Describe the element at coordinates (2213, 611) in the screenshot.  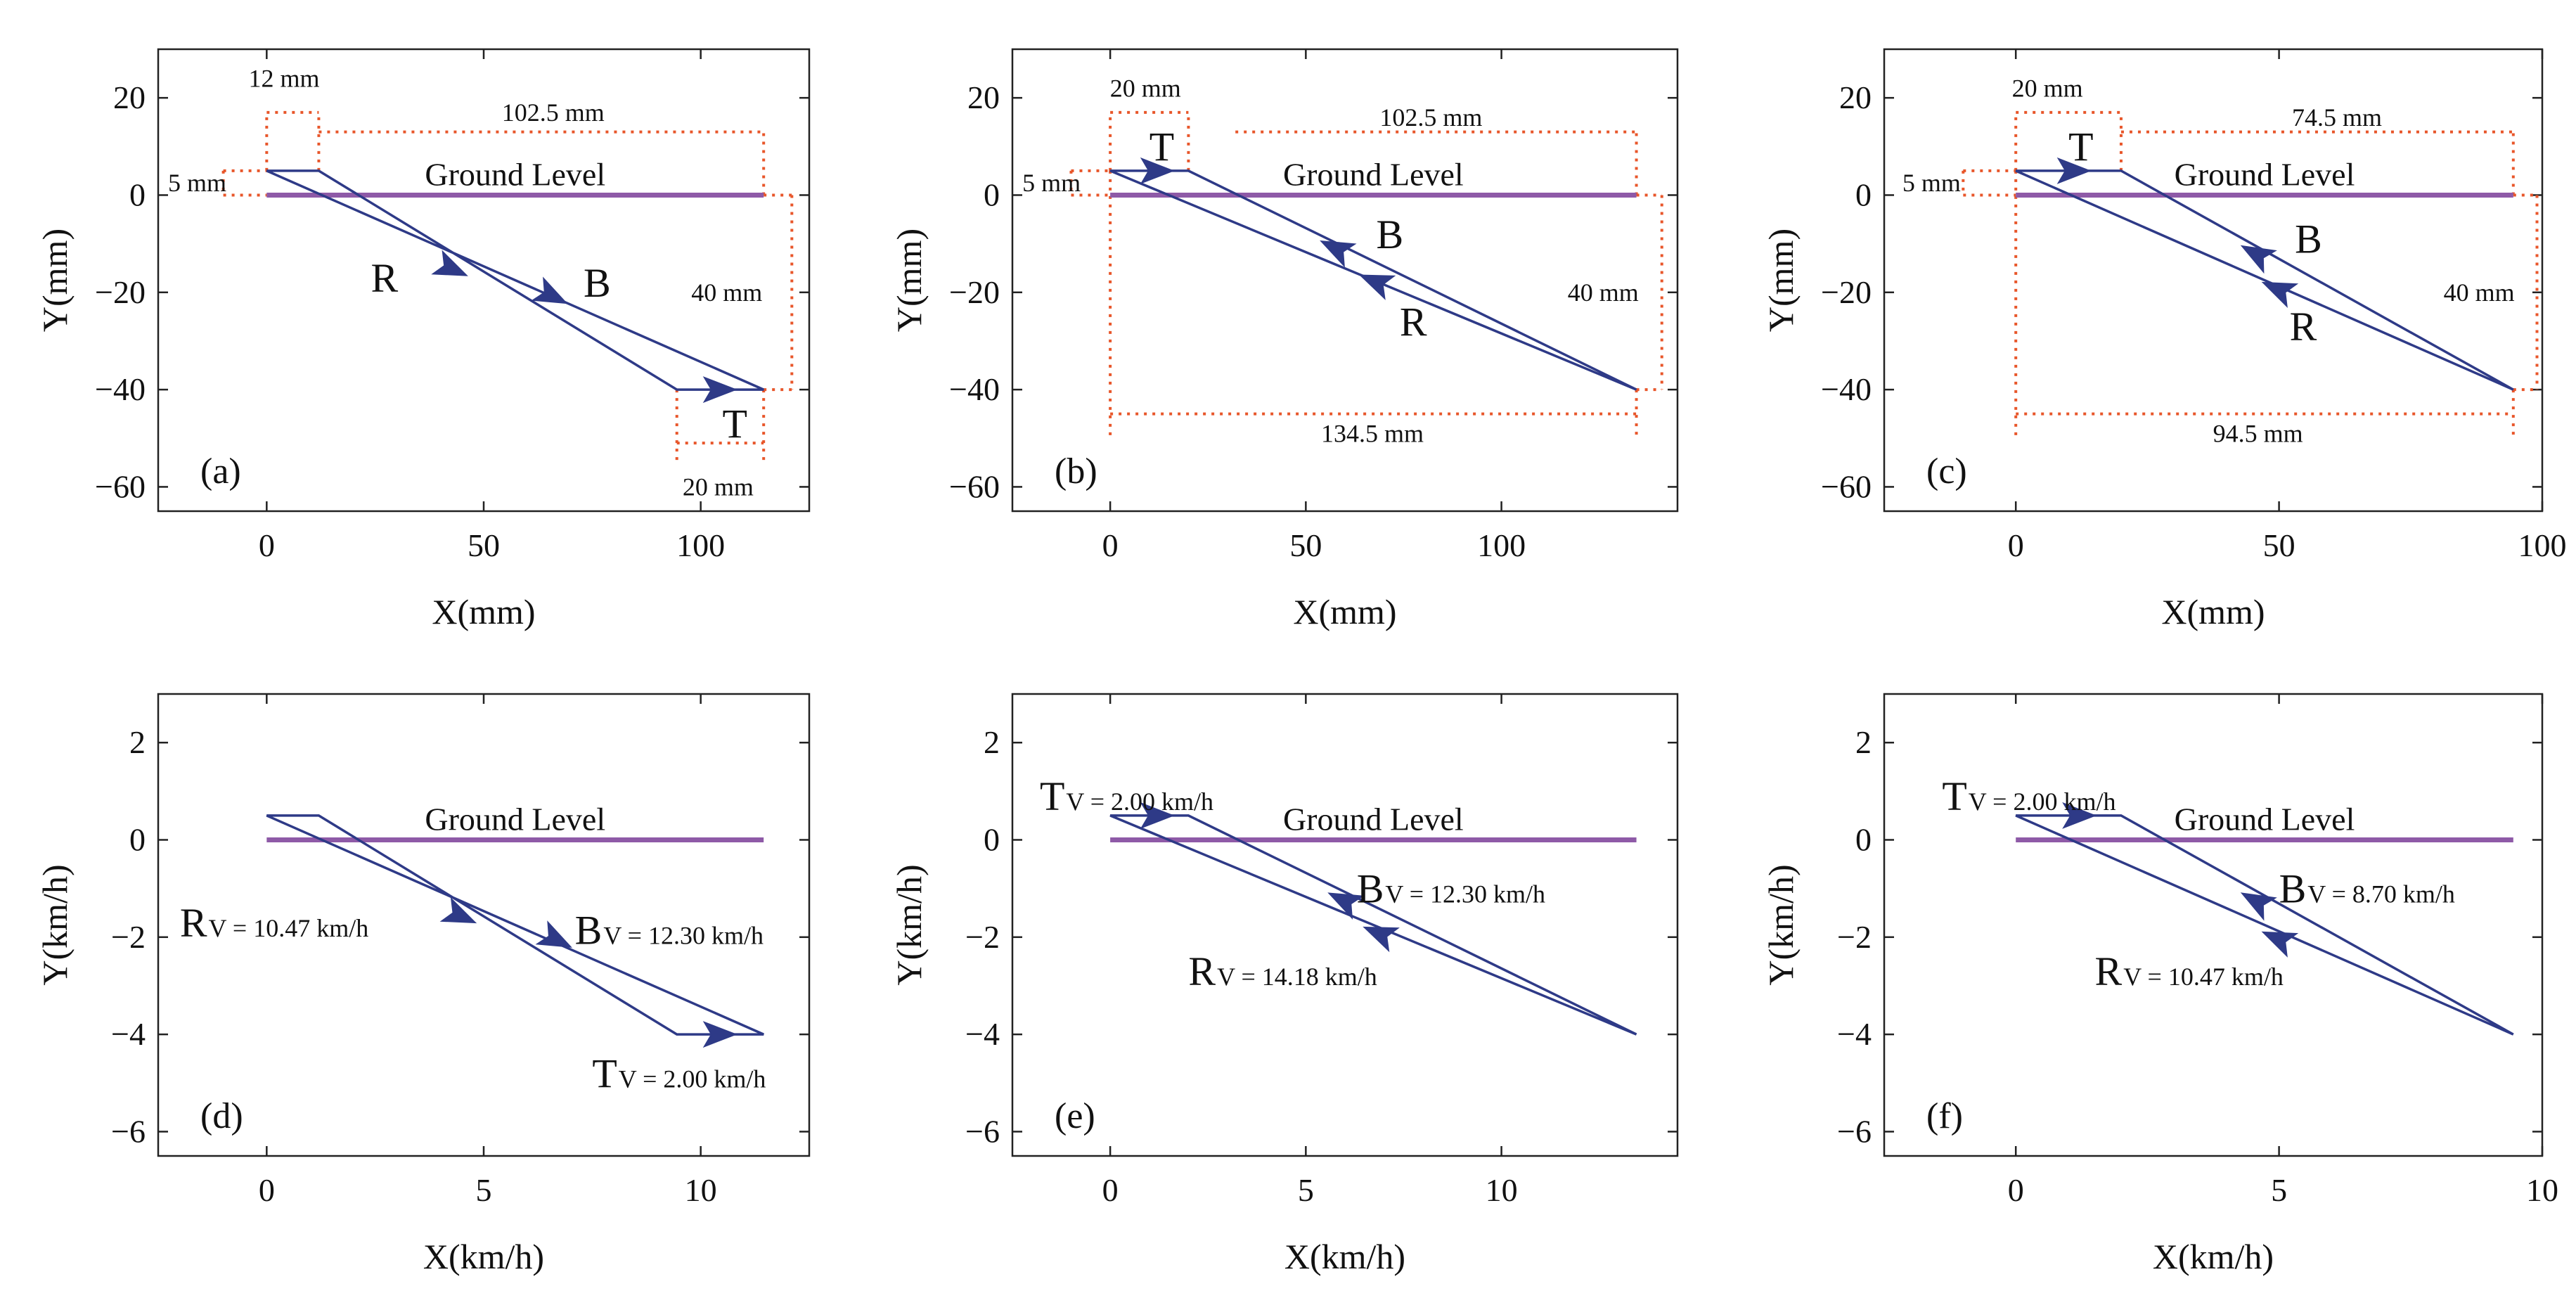
I see `x-axis-label: X(mm)` at that location.